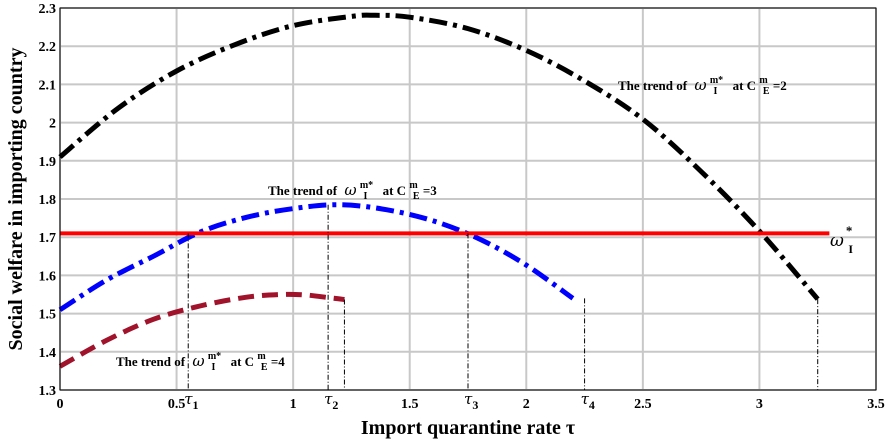  What do you see at coordinates (744, 85) in the screenshot?
I see `annotation-c2-suffix: at C` at bounding box center [744, 85].